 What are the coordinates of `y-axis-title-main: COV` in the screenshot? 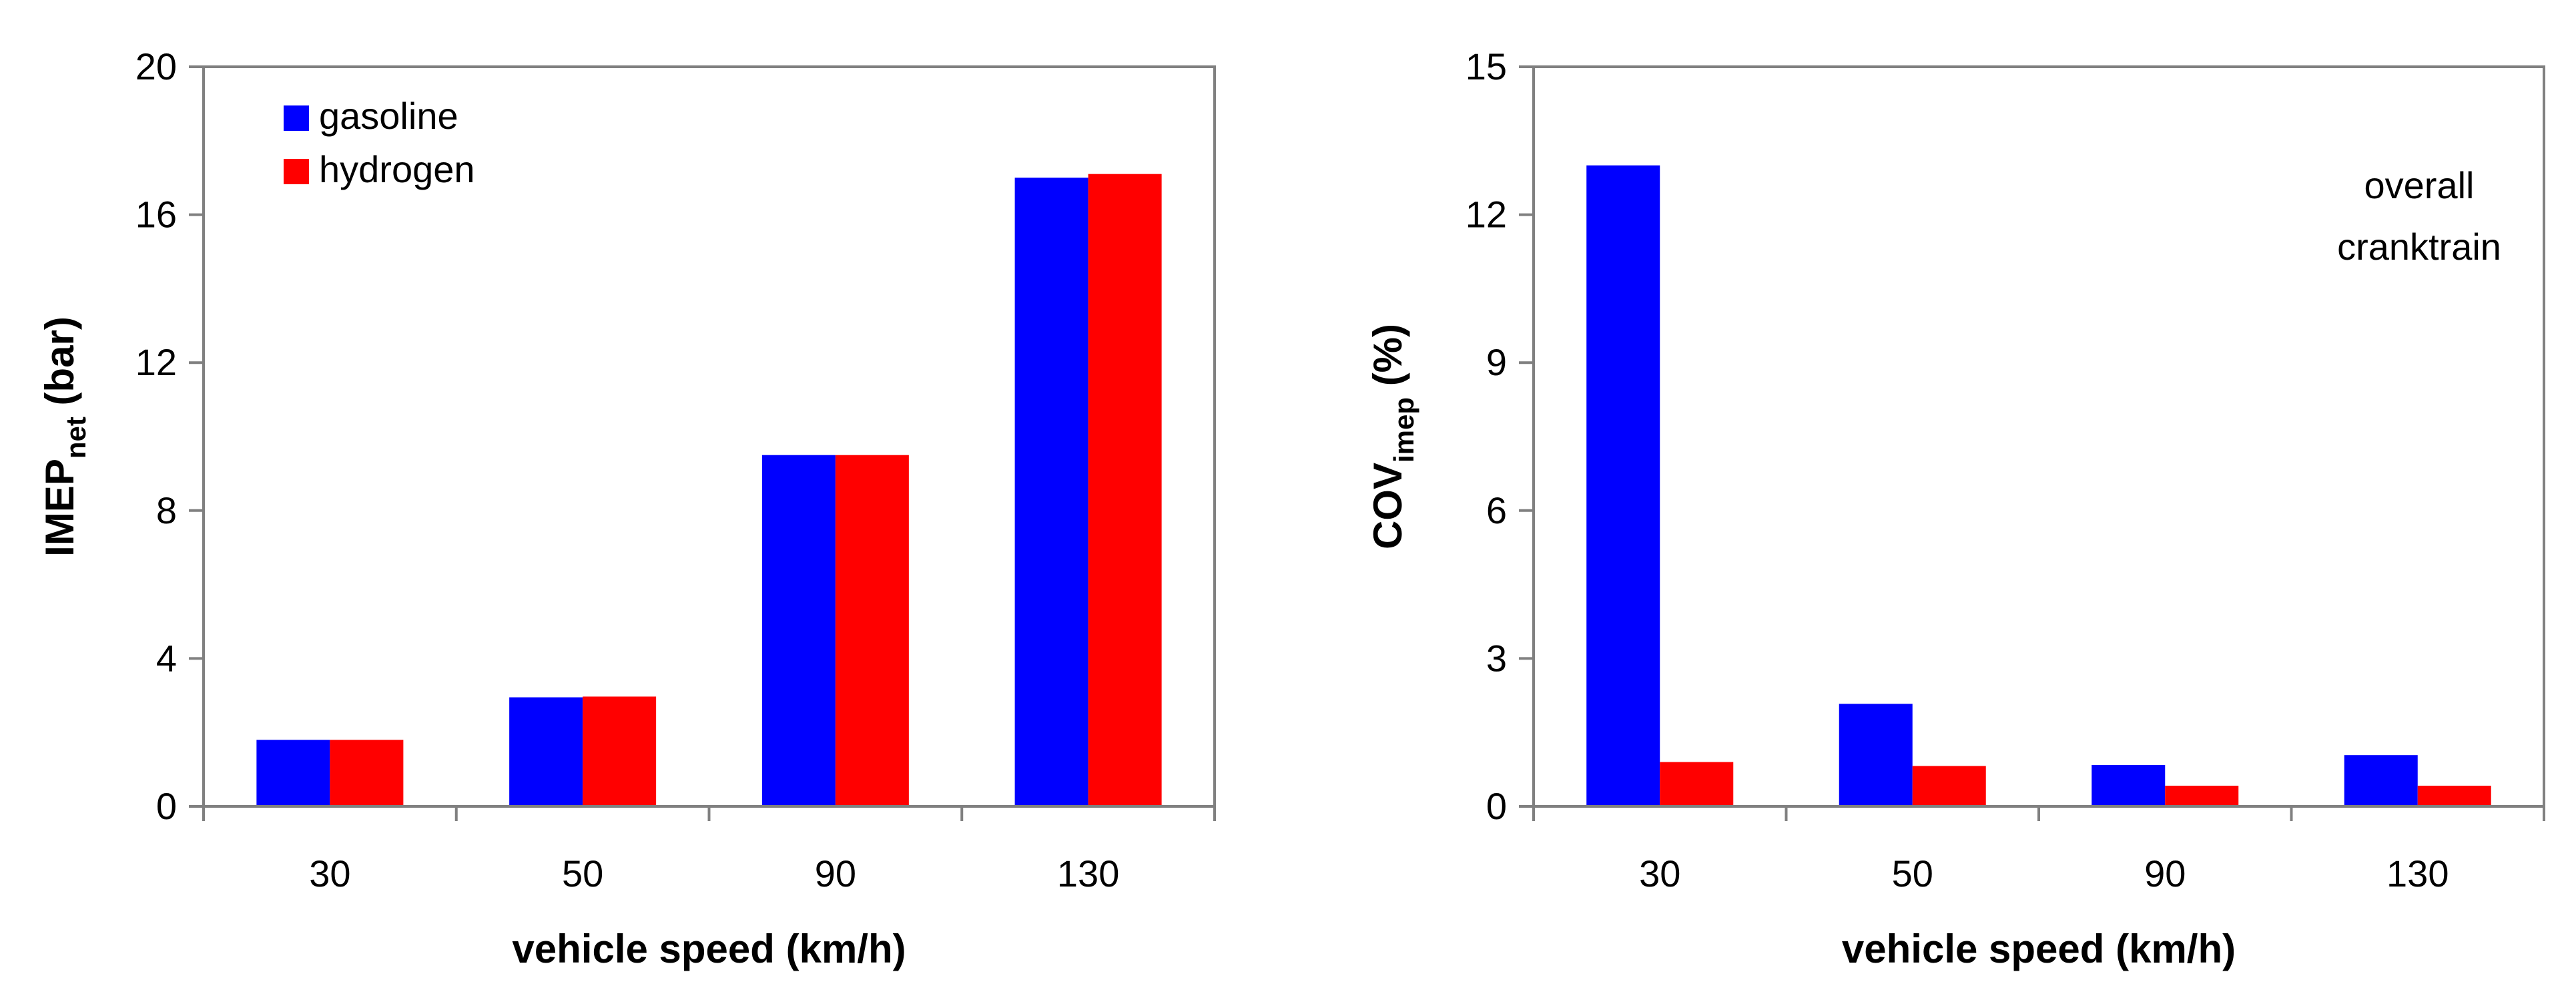 It's located at (1388, 506).